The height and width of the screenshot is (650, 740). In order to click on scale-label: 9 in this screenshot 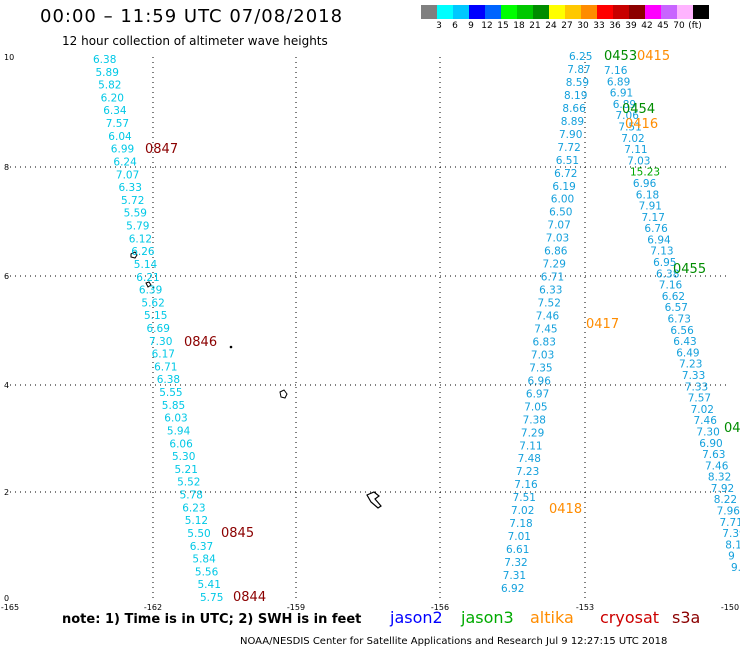, I will do `click(471, 26)`.